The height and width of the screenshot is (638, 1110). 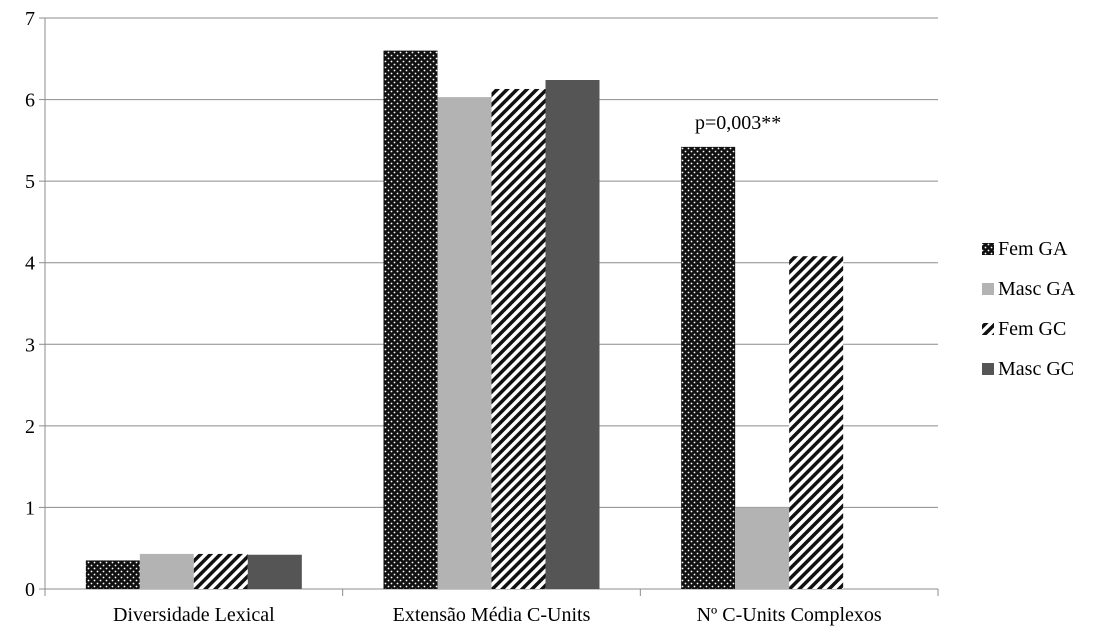 What do you see at coordinates (492, 615) in the screenshot?
I see `x-category-label: Extensão Média C-Units` at bounding box center [492, 615].